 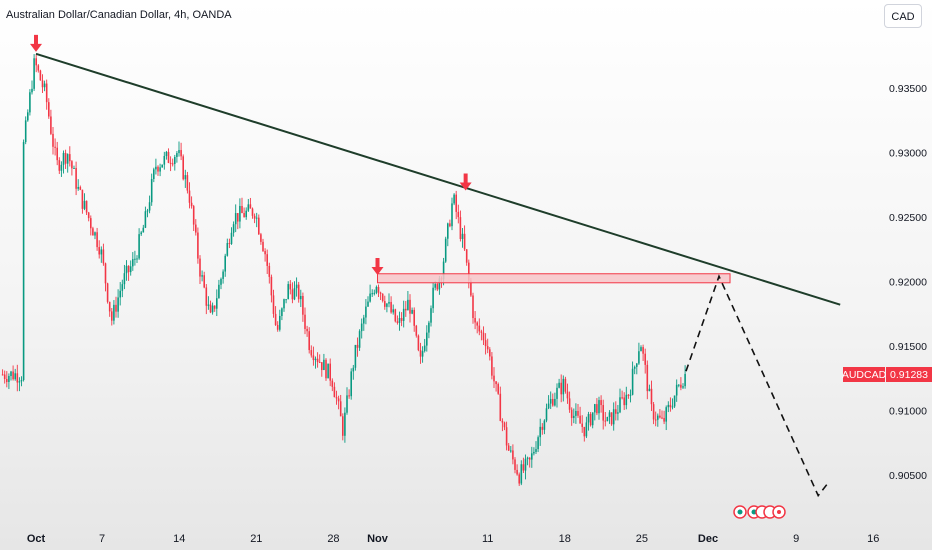 I want to click on projection-path, so click(x=757, y=386).